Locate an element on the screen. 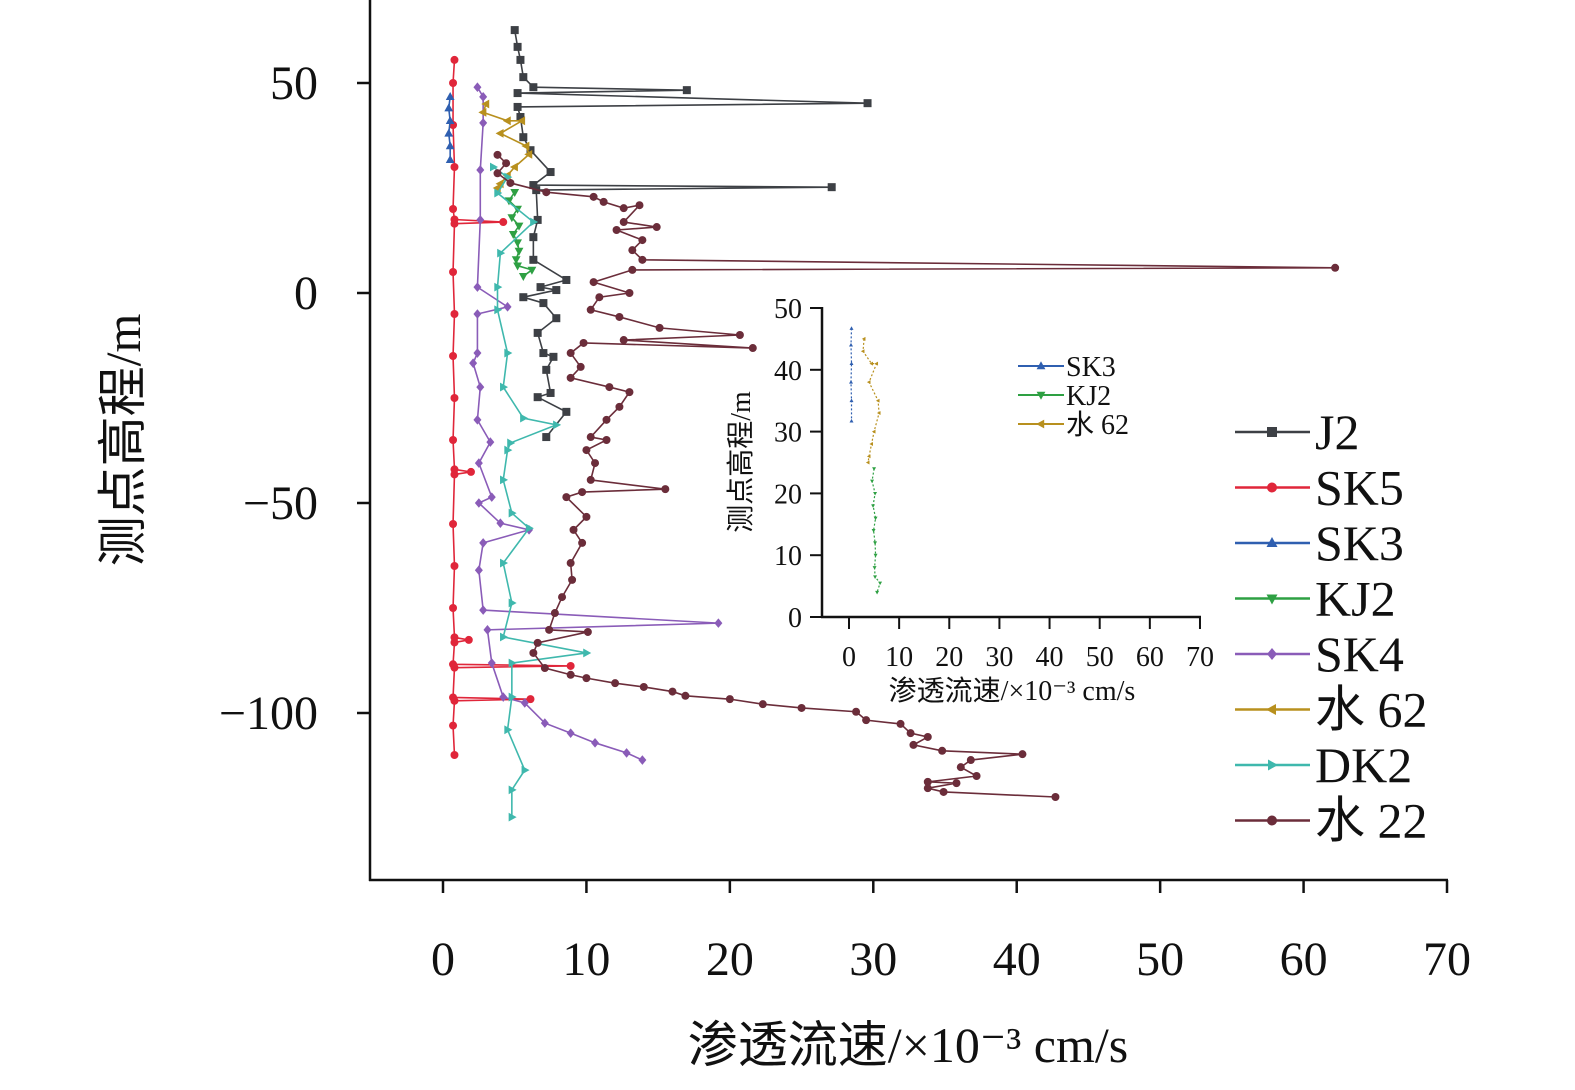 This screenshot has width=1575, height=1090. y-tick-label: 0 is located at coordinates (306, 293).